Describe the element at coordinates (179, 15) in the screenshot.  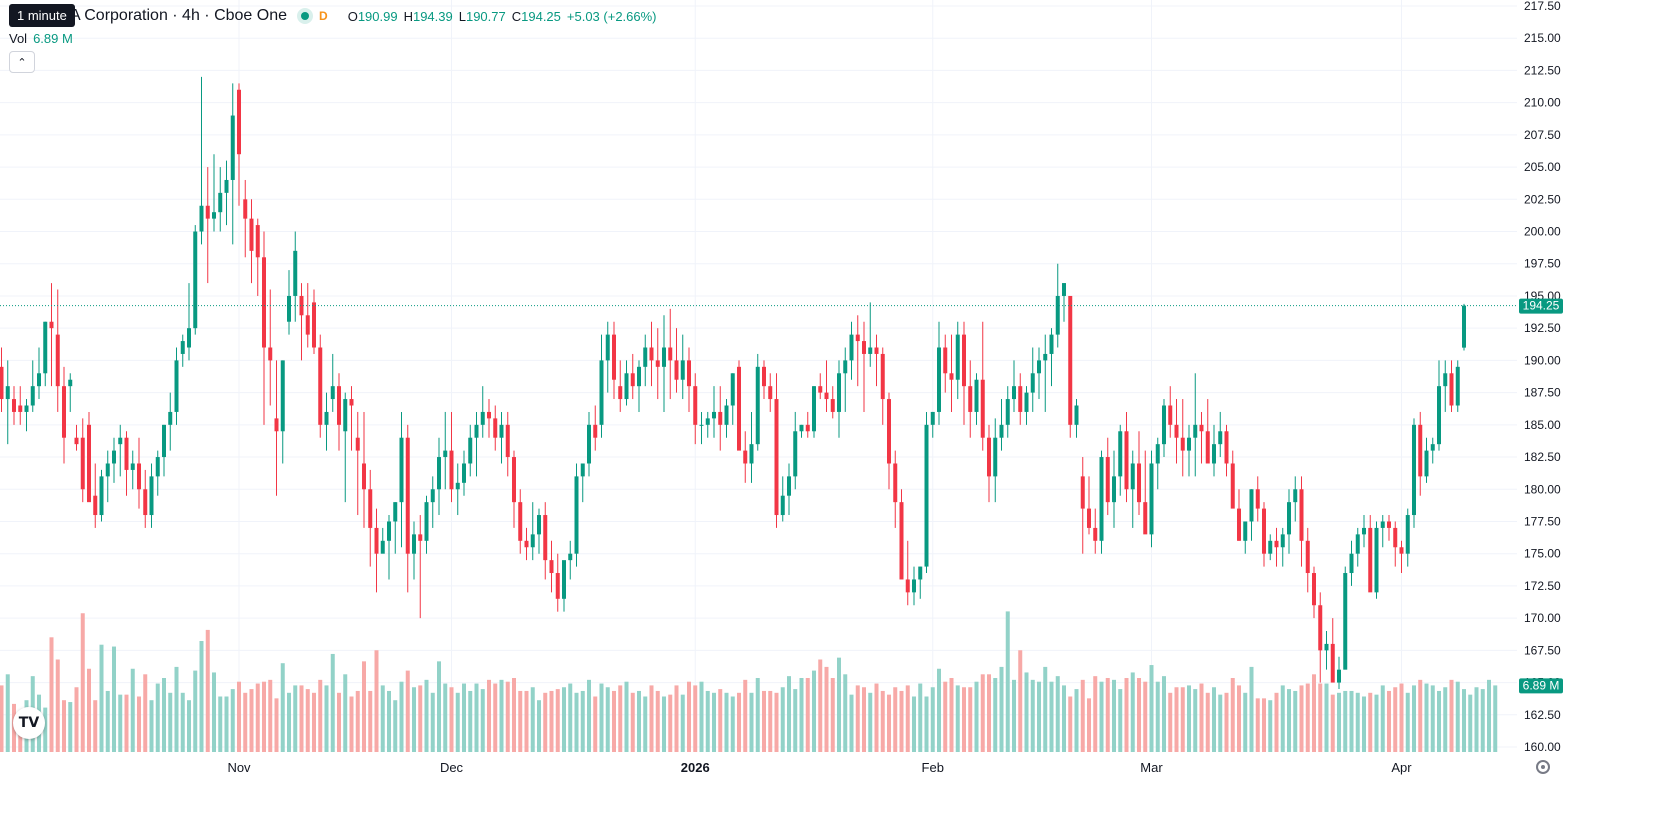
I see `symbol-title: A Corporation · 4h · Cboe One` at that location.